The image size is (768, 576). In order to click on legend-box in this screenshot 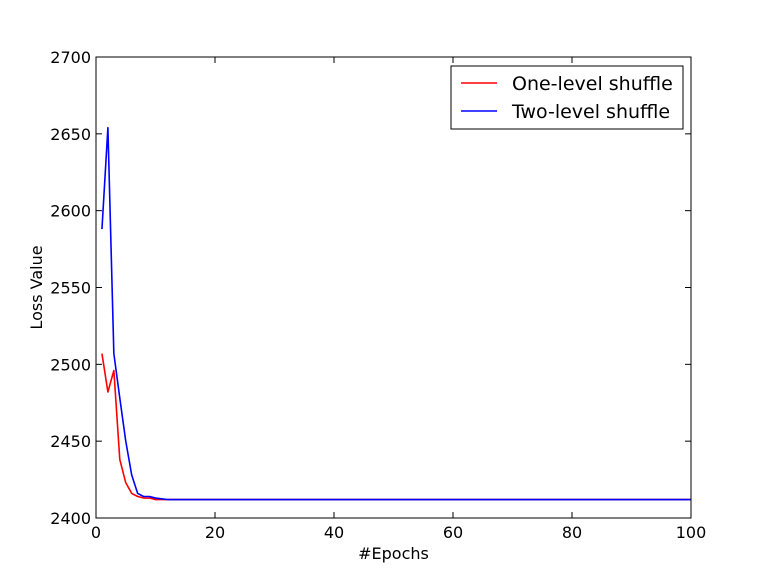, I will do `click(567, 97)`.